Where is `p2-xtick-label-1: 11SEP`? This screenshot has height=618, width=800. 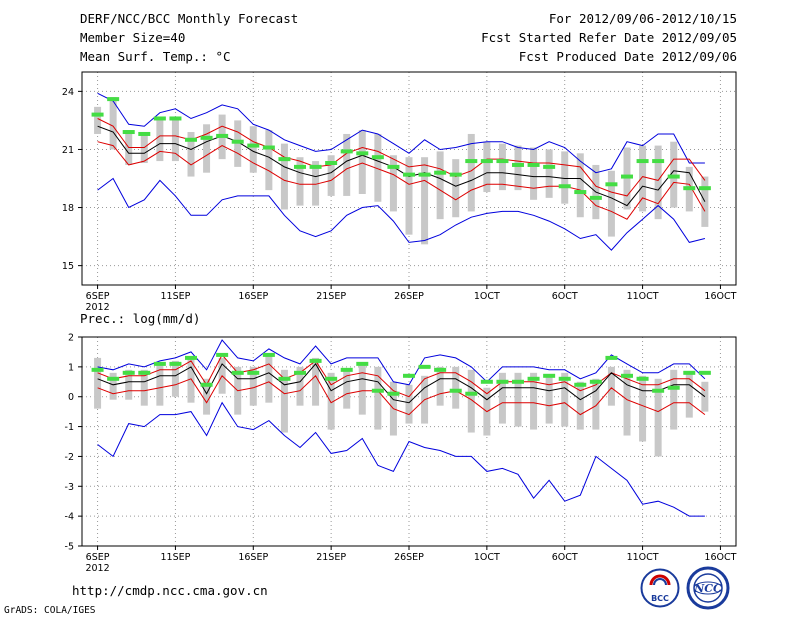
p2-xtick-label-1: 11SEP is located at coordinates (175, 557).